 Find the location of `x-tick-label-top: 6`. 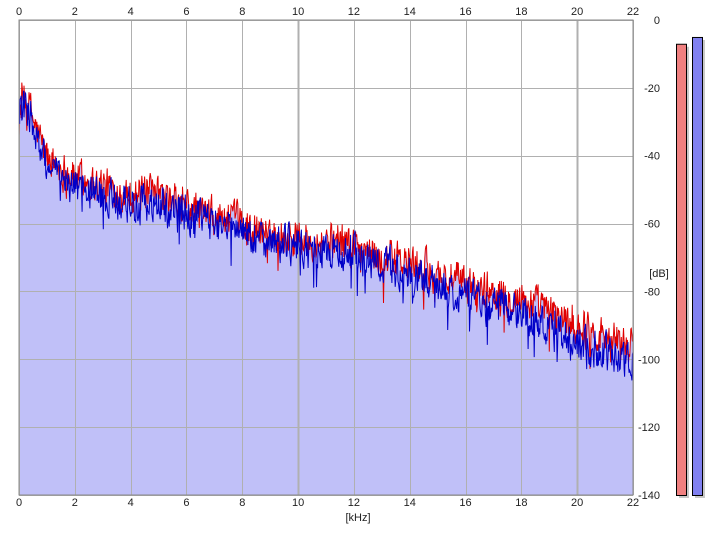

x-tick-label-top: 6 is located at coordinates (186, 12).